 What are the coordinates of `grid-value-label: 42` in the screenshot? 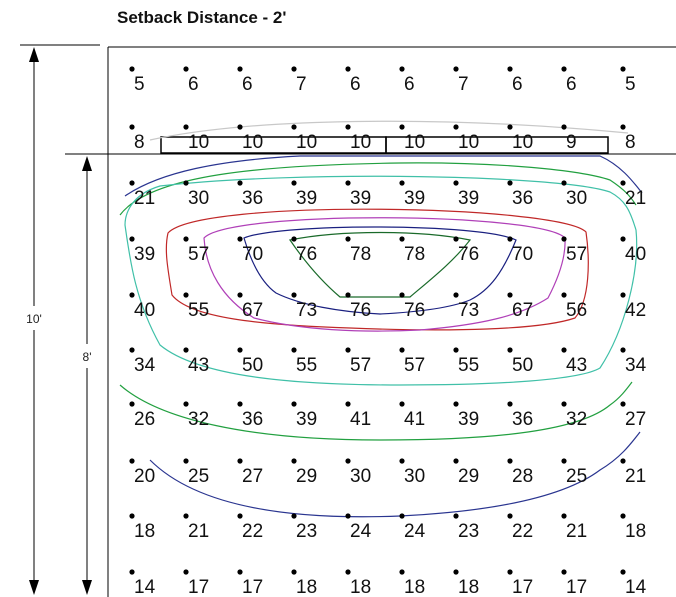 It's located at (635, 310).